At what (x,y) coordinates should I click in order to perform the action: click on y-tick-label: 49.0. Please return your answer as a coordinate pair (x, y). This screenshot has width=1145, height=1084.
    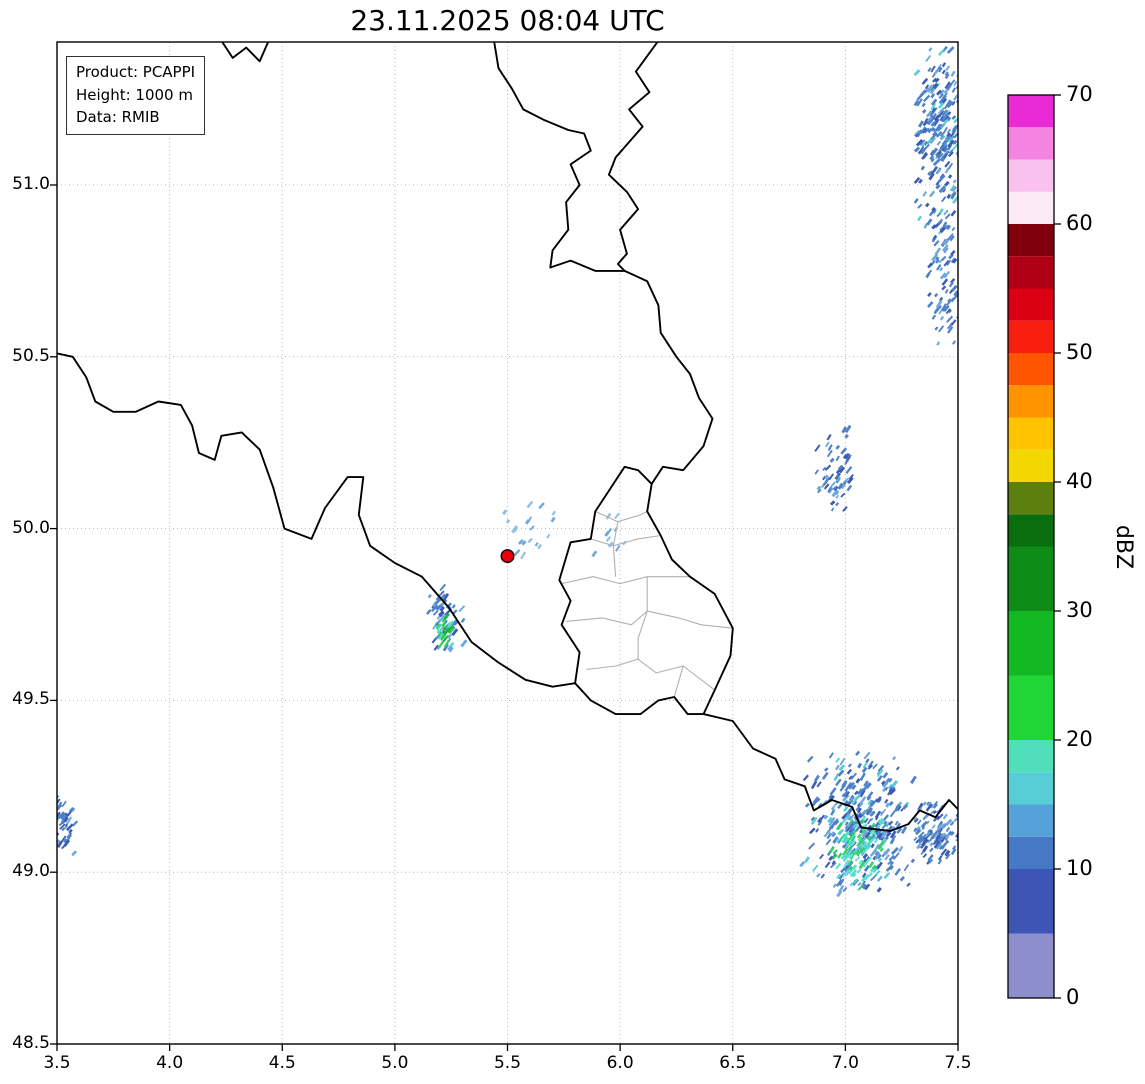
    Looking at the image, I should click on (31, 871).